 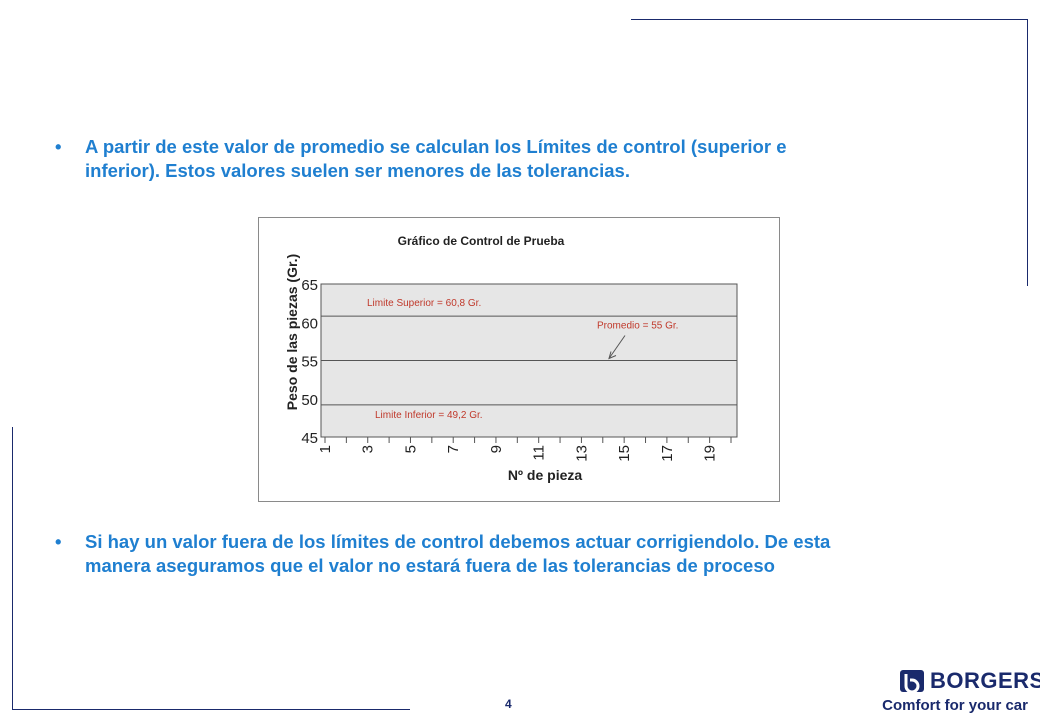 I want to click on borgers-logo-icon, so click(x=912, y=682).